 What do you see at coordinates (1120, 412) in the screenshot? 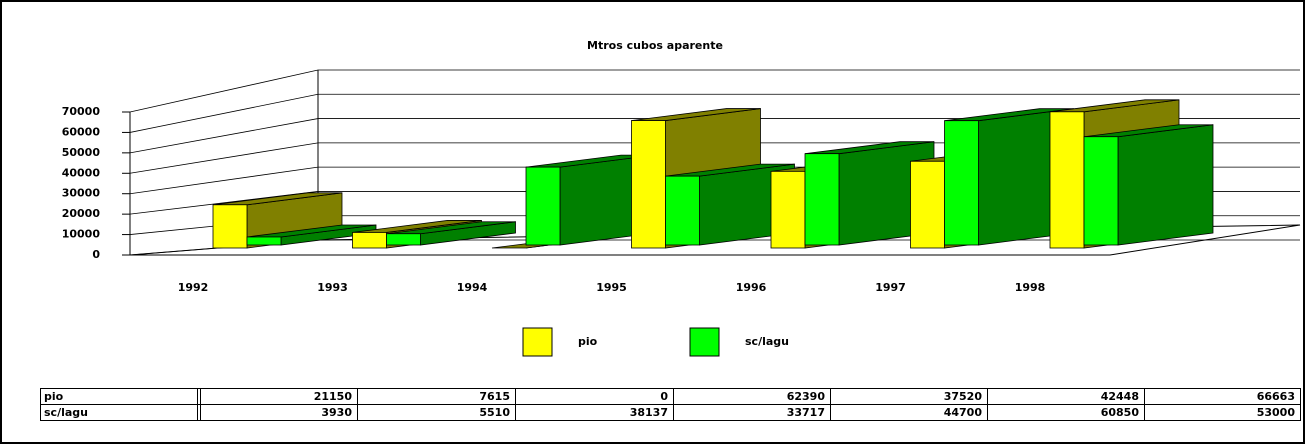
I see `table-cell: 60850` at bounding box center [1120, 412].